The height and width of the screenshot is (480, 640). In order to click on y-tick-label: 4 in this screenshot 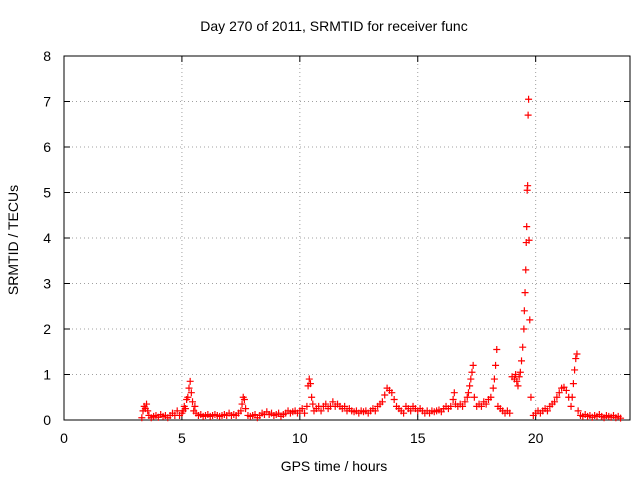, I will do `click(47, 238)`.